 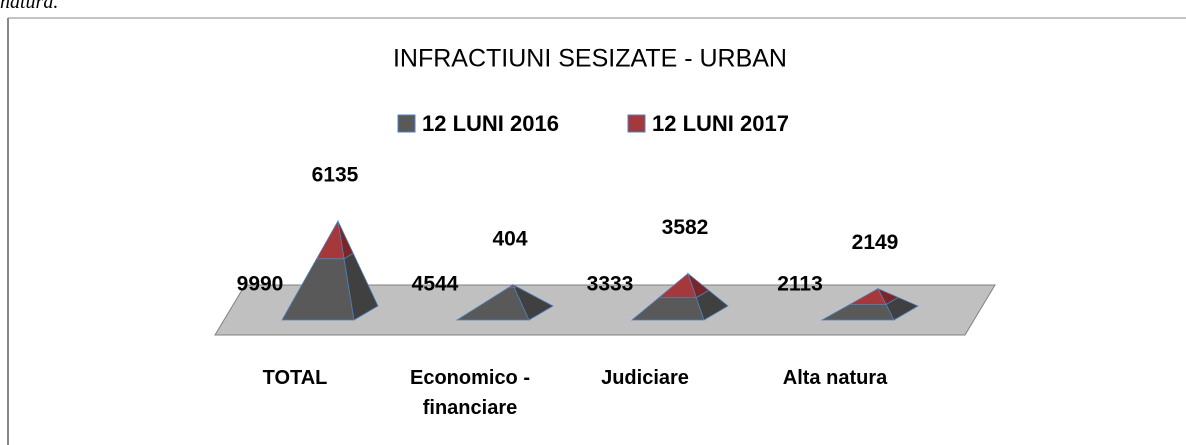 I want to click on value-label: 404, so click(x=509, y=238).